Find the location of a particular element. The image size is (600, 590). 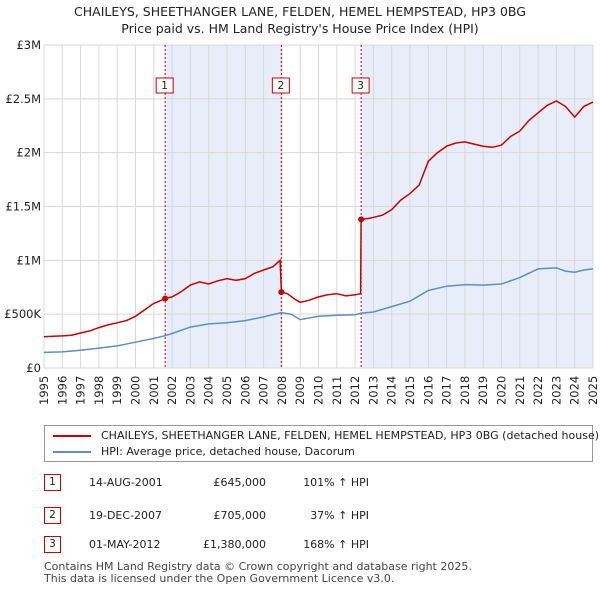

x-tick-label: 2012 is located at coordinates (355, 390).